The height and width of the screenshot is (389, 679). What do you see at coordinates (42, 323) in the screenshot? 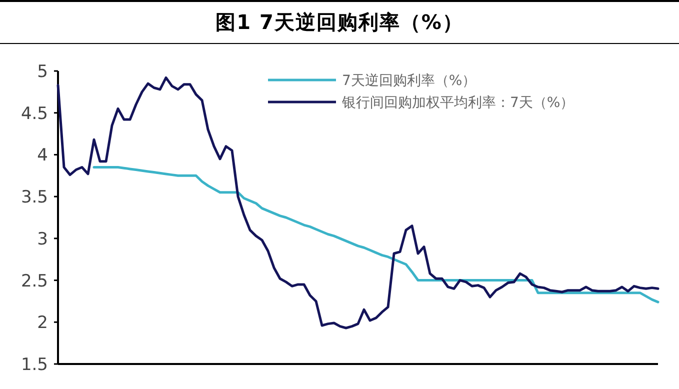
I see `y-tick-label: 2` at bounding box center [42, 323].